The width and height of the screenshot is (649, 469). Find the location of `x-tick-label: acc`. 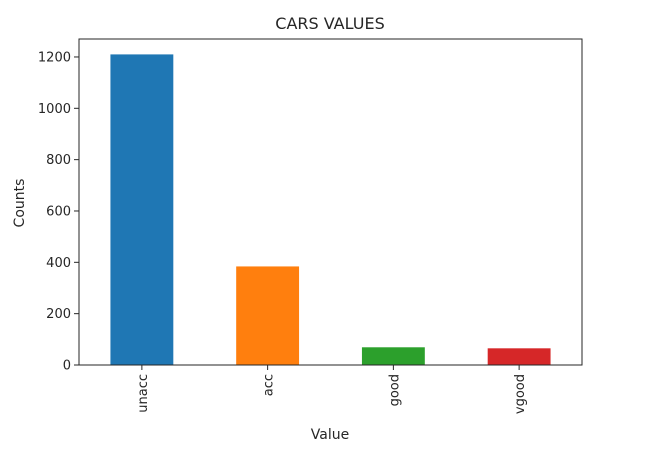

x-tick-label: acc is located at coordinates (269, 385).